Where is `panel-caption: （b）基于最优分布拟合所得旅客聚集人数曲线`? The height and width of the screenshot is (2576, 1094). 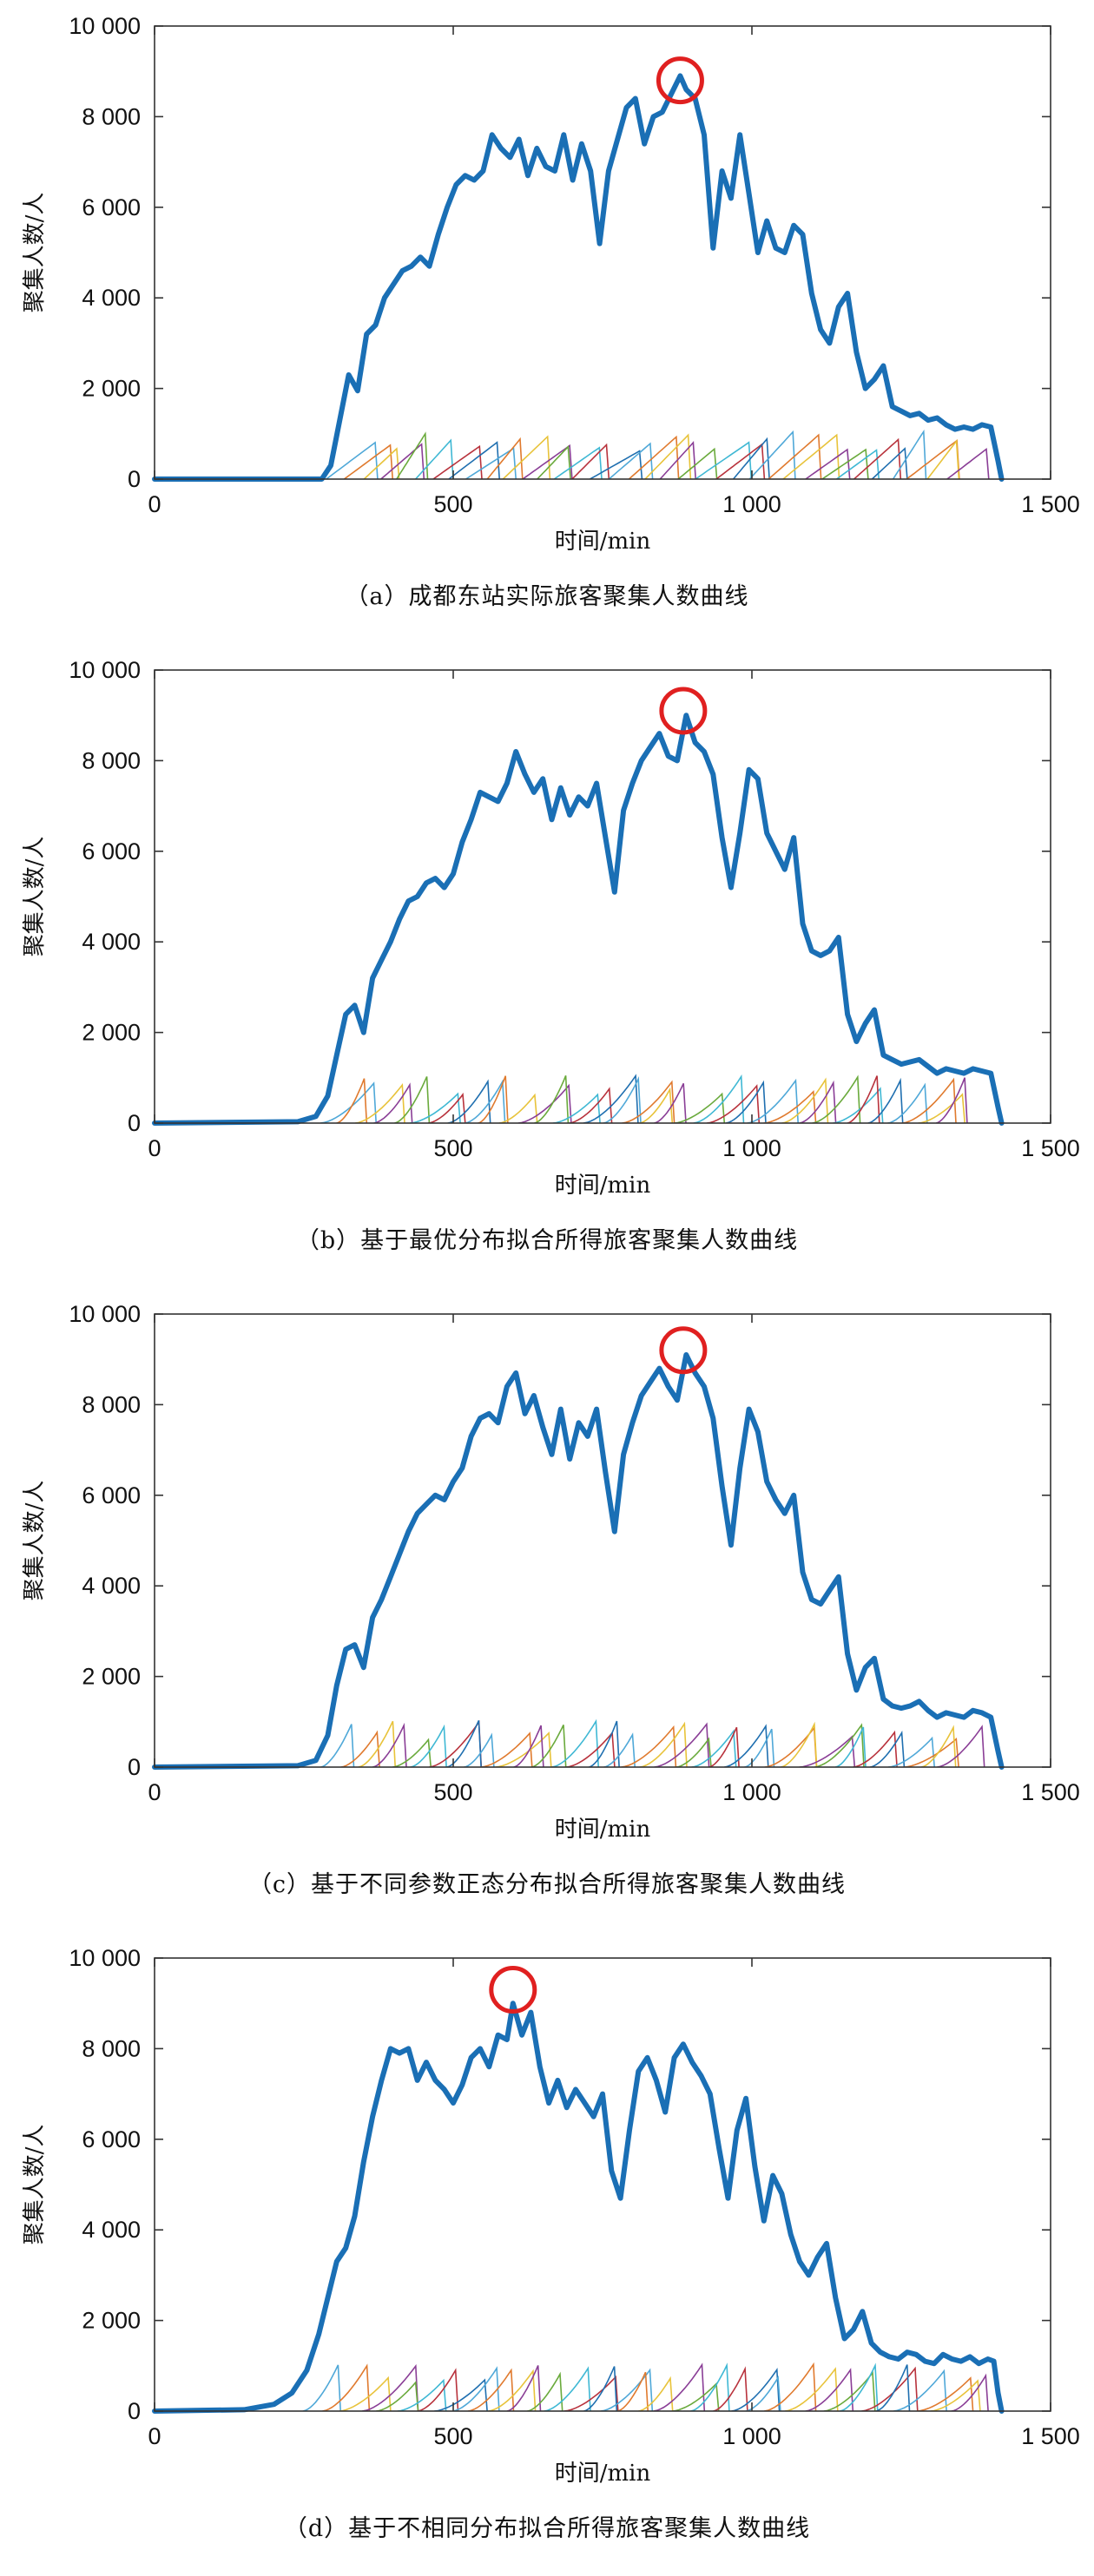
panel-caption: （b）基于最优分布拟合所得旅客聚集人数曲线 is located at coordinates (547, 1240).